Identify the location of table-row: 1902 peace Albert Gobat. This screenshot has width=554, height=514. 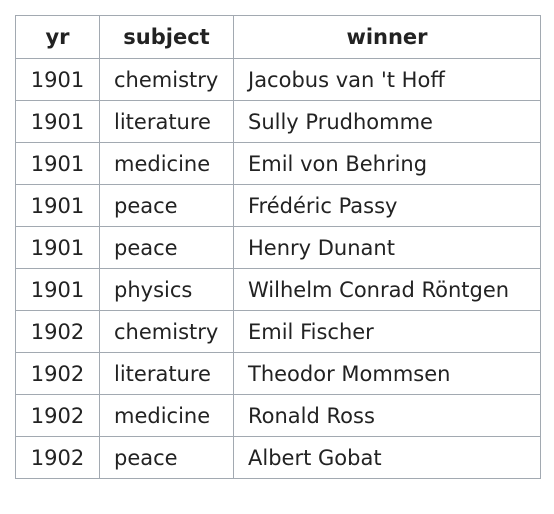
(278, 457).